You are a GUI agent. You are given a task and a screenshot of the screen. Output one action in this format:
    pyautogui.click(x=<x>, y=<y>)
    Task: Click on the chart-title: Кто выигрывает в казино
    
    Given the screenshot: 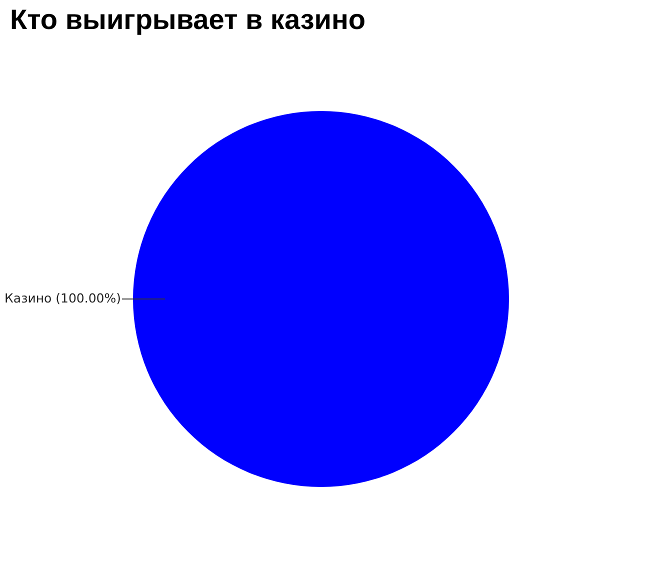 What is the action you would take?
    pyautogui.click(x=188, y=20)
    